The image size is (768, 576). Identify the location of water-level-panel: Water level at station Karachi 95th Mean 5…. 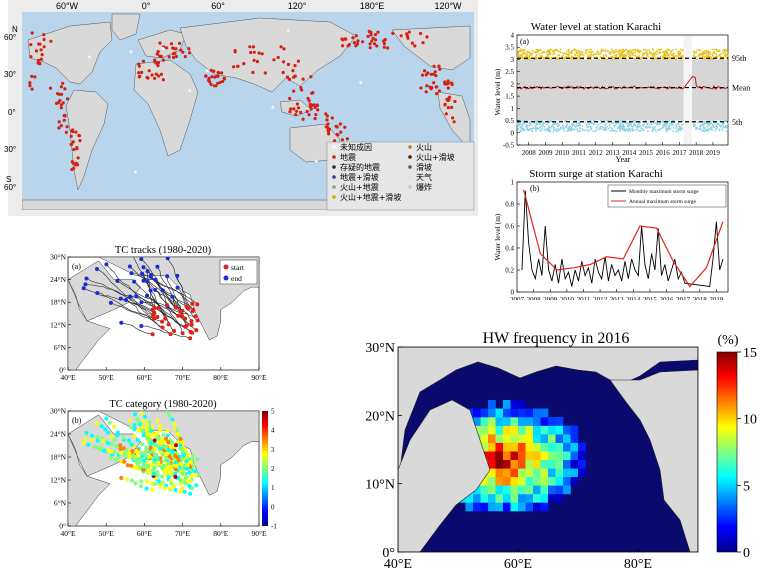
(621, 92).